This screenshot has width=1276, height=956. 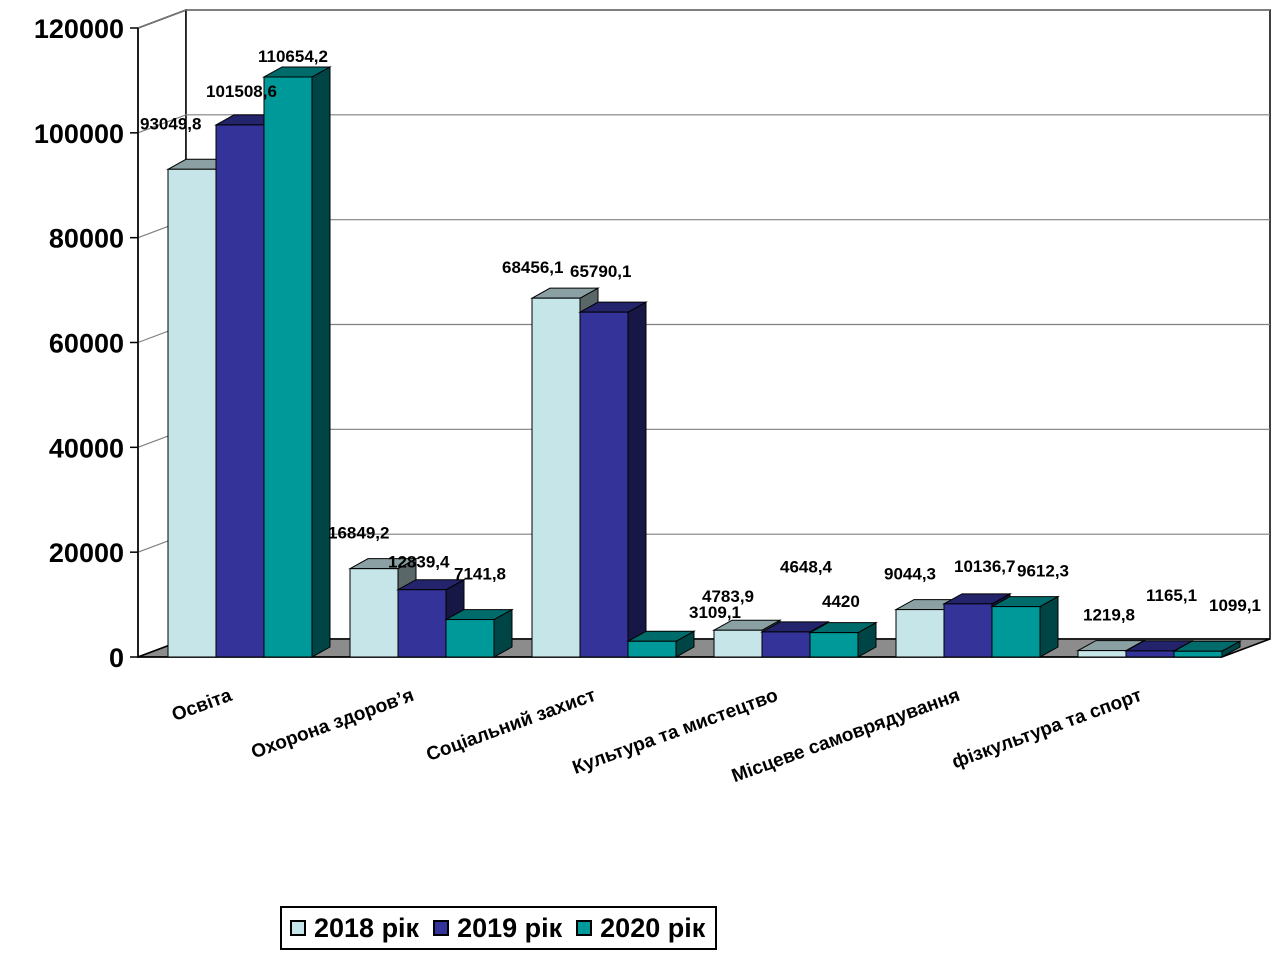 What do you see at coordinates (1171, 595) in the screenshot?
I see `data-label: 1165,1` at bounding box center [1171, 595].